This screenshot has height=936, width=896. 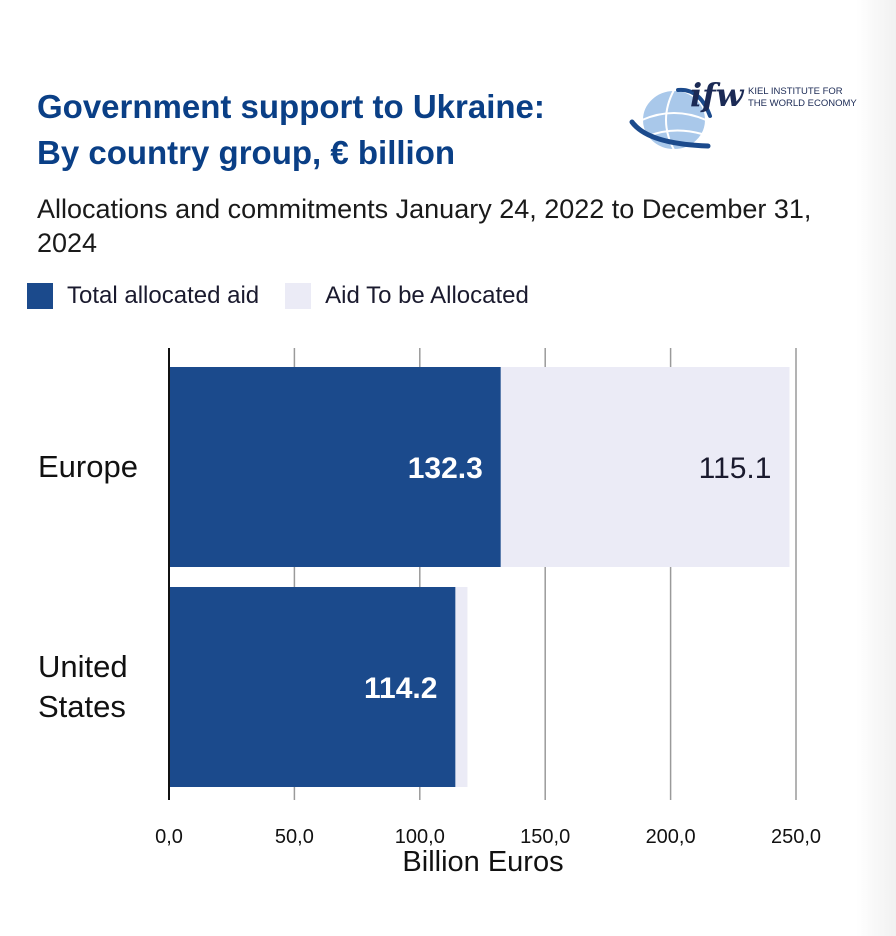 I want to click on legend-label-allocated: Total allocated aid, so click(x=163, y=295).